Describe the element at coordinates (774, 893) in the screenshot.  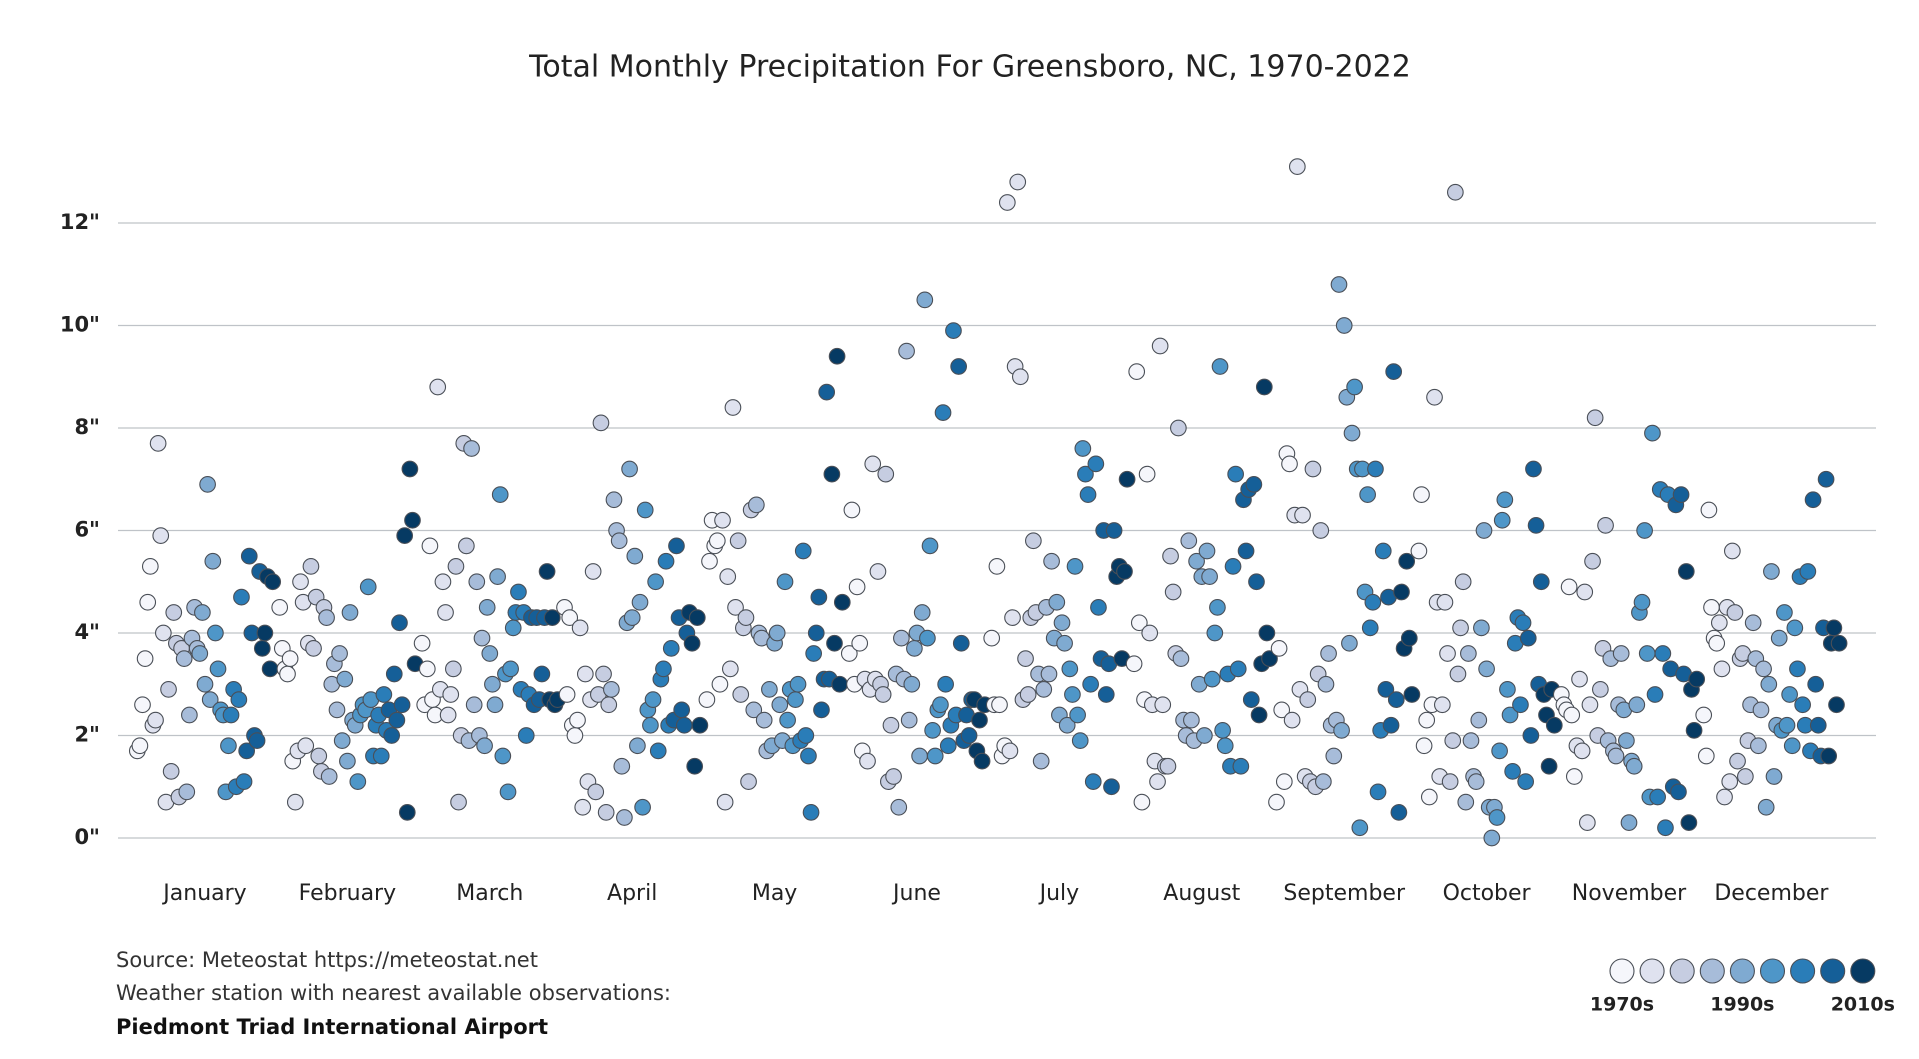
I see `x-tick-label: May` at that location.